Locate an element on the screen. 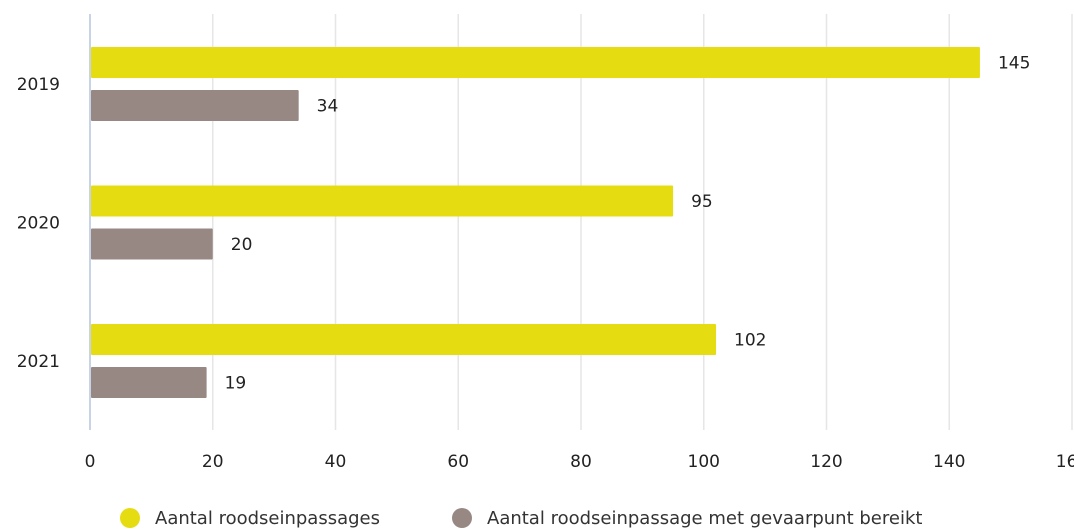  x-tick-label: 20 is located at coordinates (213, 462).